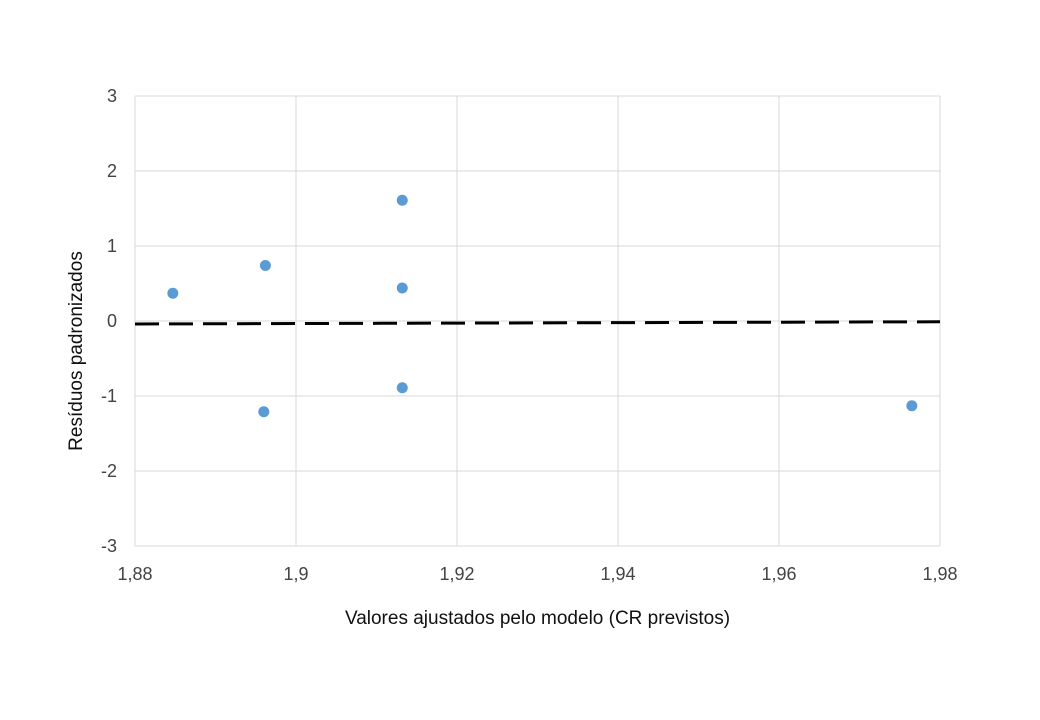 Image resolution: width=1040 pixels, height=720 pixels. What do you see at coordinates (134, 574) in the screenshot?
I see `x-tick-label: 1,88` at bounding box center [134, 574].